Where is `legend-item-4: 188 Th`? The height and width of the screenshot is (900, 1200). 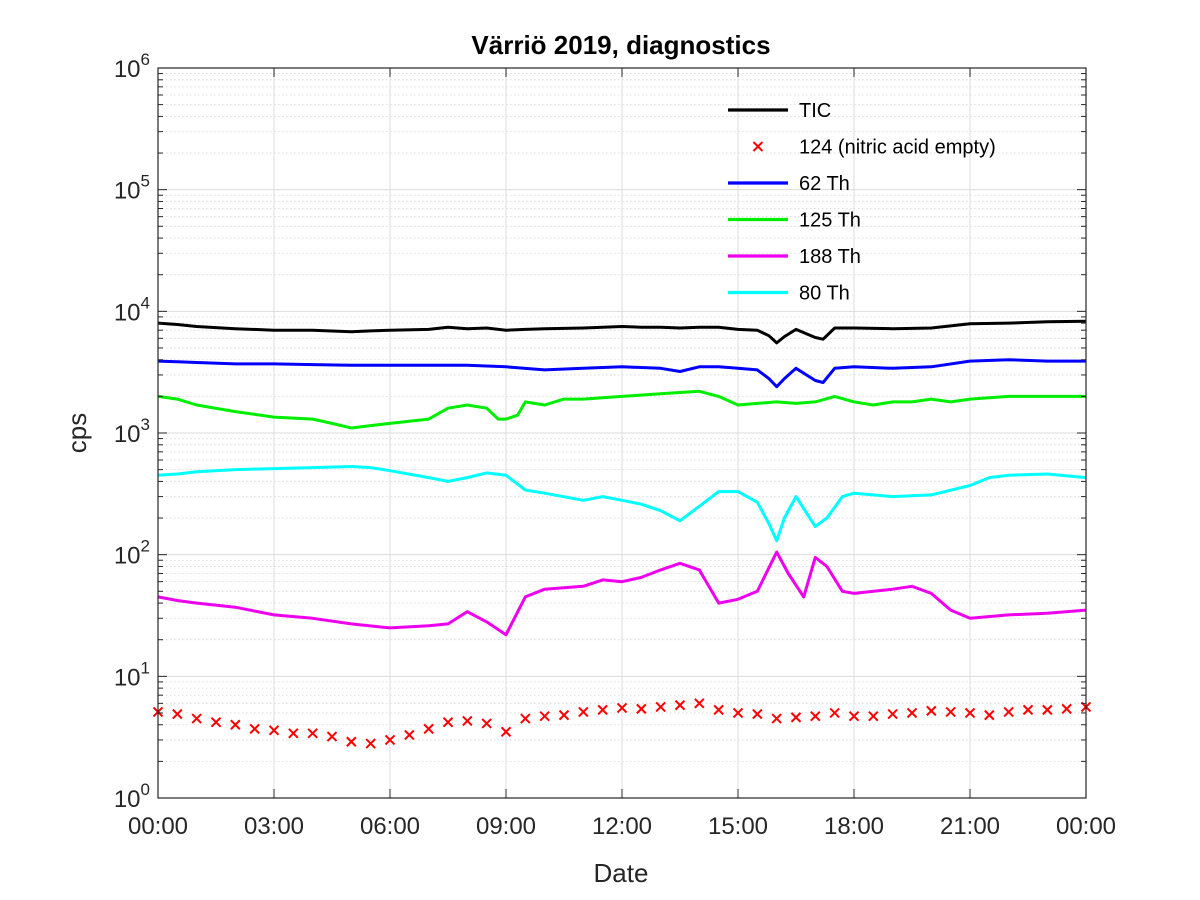
legend-item-4: 188 Th is located at coordinates (794, 257).